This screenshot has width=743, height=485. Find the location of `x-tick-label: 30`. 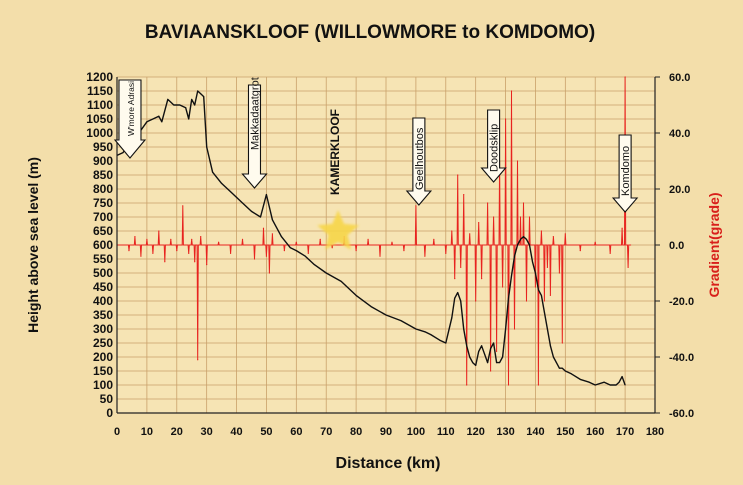

x-tick-label: 30 is located at coordinates (207, 432).